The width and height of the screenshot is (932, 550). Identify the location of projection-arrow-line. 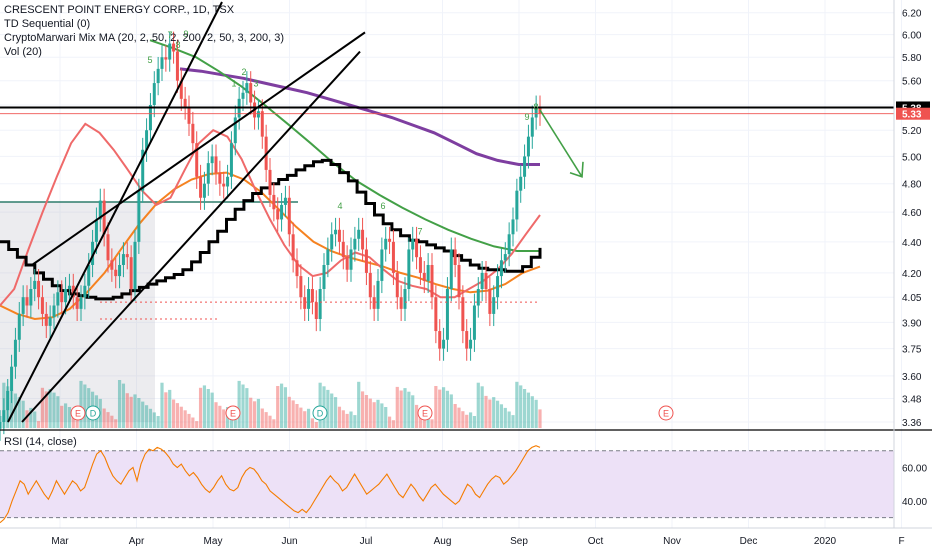
(561, 143).